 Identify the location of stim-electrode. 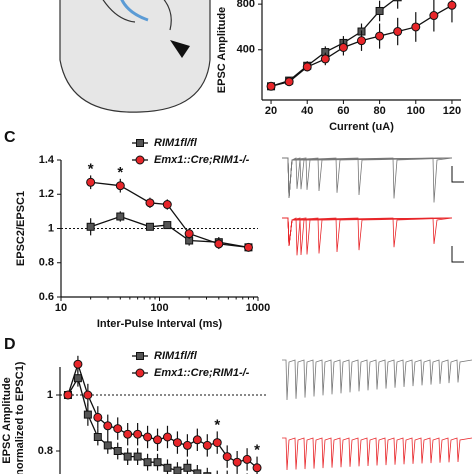
(134, 11).